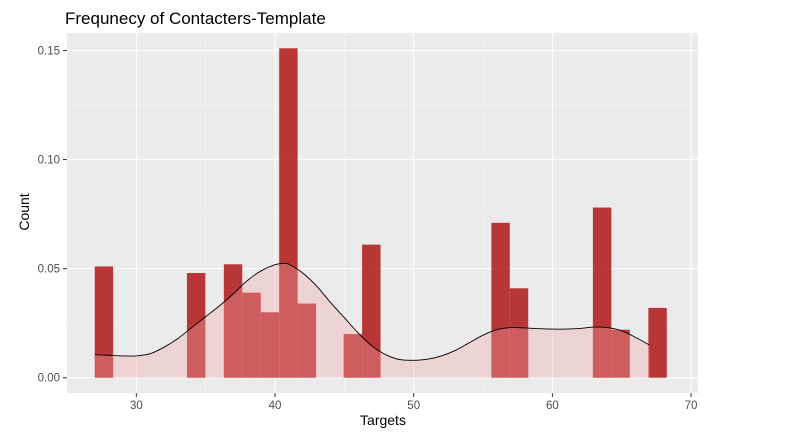 This screenshot has height=441, width=796. I want to click on y-tick-label: 0.15, so click(49, 51).